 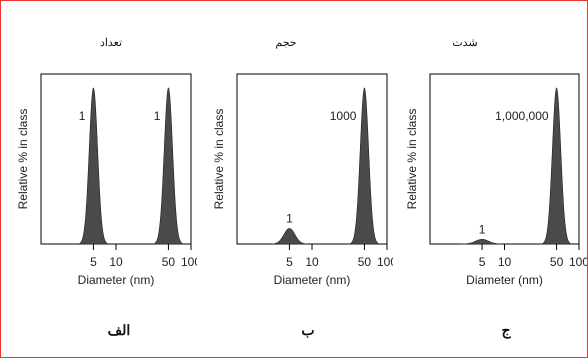 What do you see at coordinates (116, 280) in the screenshot?
I see `x-axis-label-a: Diameter (nm)` at bounding box center [116, 280].